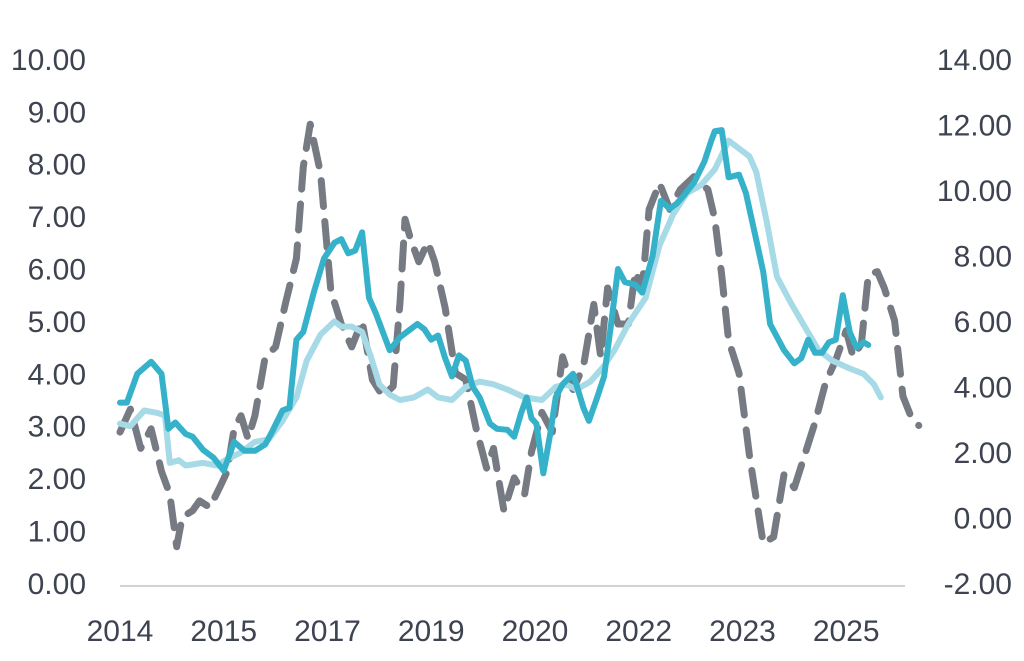  What do you see at coordinates (742, 631) in the screenshot?
I see `x-tick-label: 2023` at bounding box center [742, 631].